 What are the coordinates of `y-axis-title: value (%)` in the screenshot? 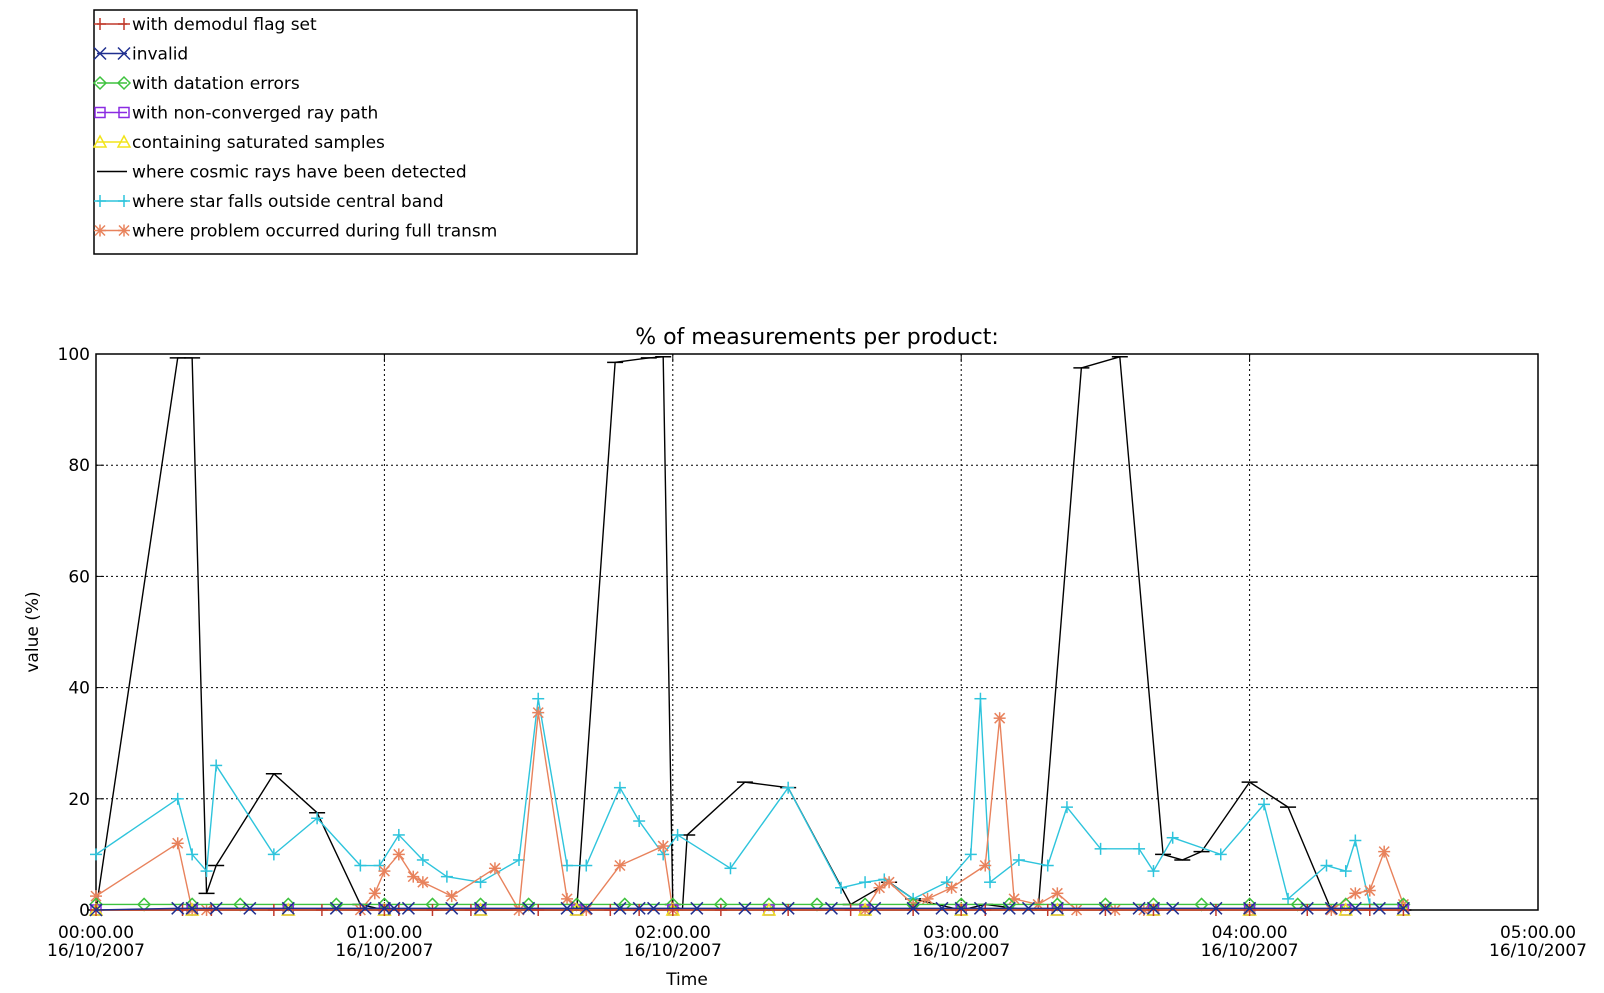 It's located at (33, 631).